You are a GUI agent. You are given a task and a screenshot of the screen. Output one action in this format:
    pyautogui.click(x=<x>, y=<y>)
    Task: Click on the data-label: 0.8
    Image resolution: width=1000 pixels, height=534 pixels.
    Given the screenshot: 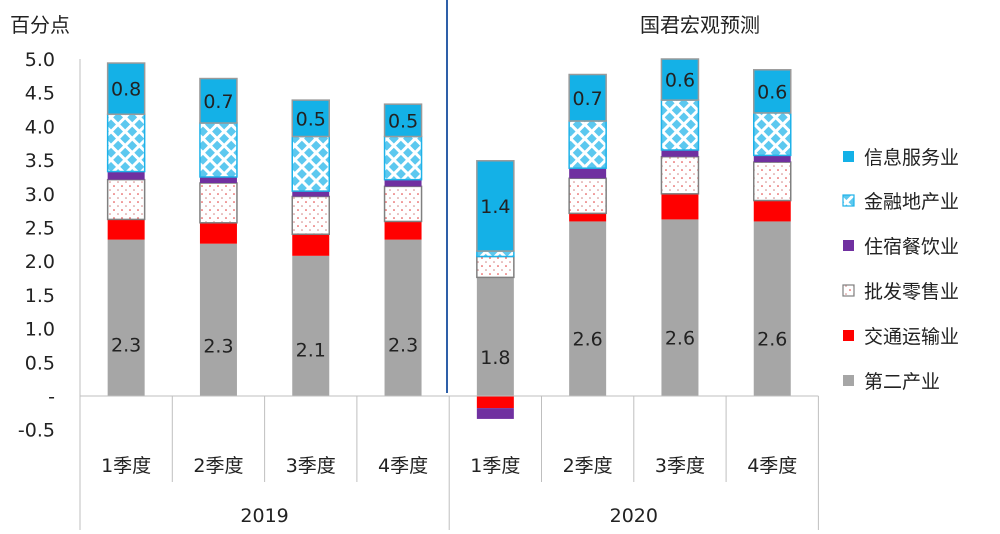 What is the action you would take?
    pyautogui.click(x=126, y=90)
    